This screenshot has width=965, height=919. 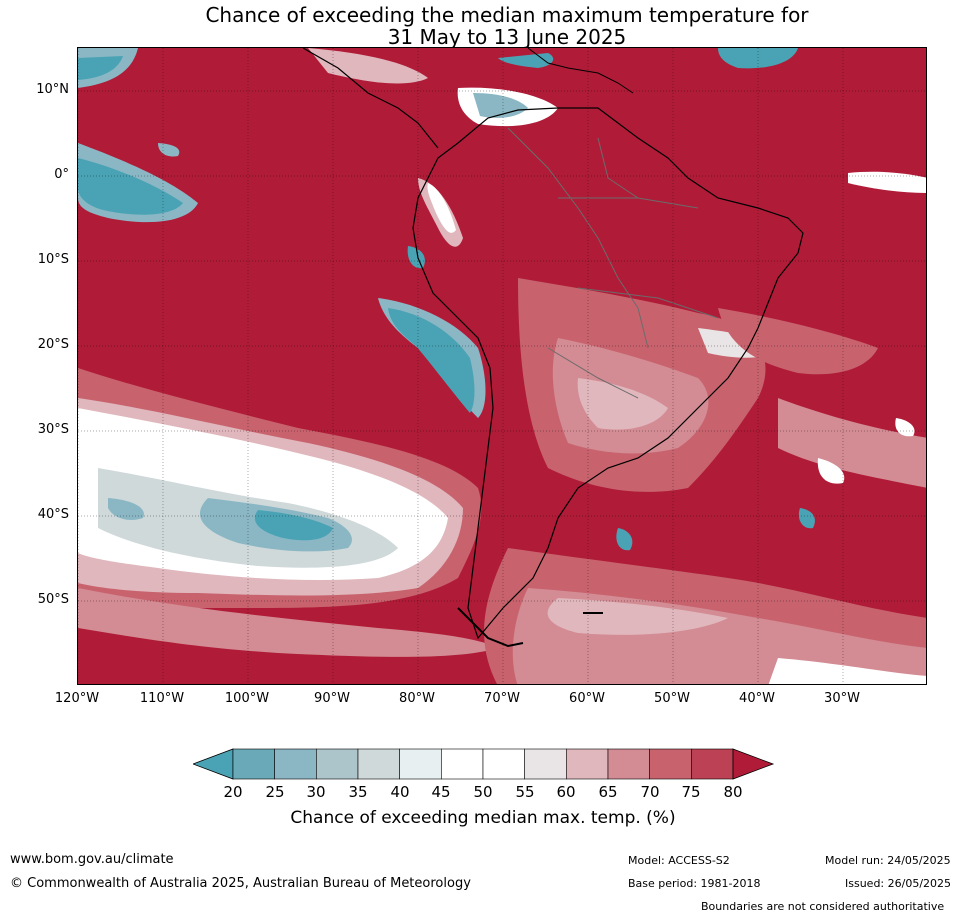 I want to click on colorbar-tick: 80, so click(x=733, y=792).